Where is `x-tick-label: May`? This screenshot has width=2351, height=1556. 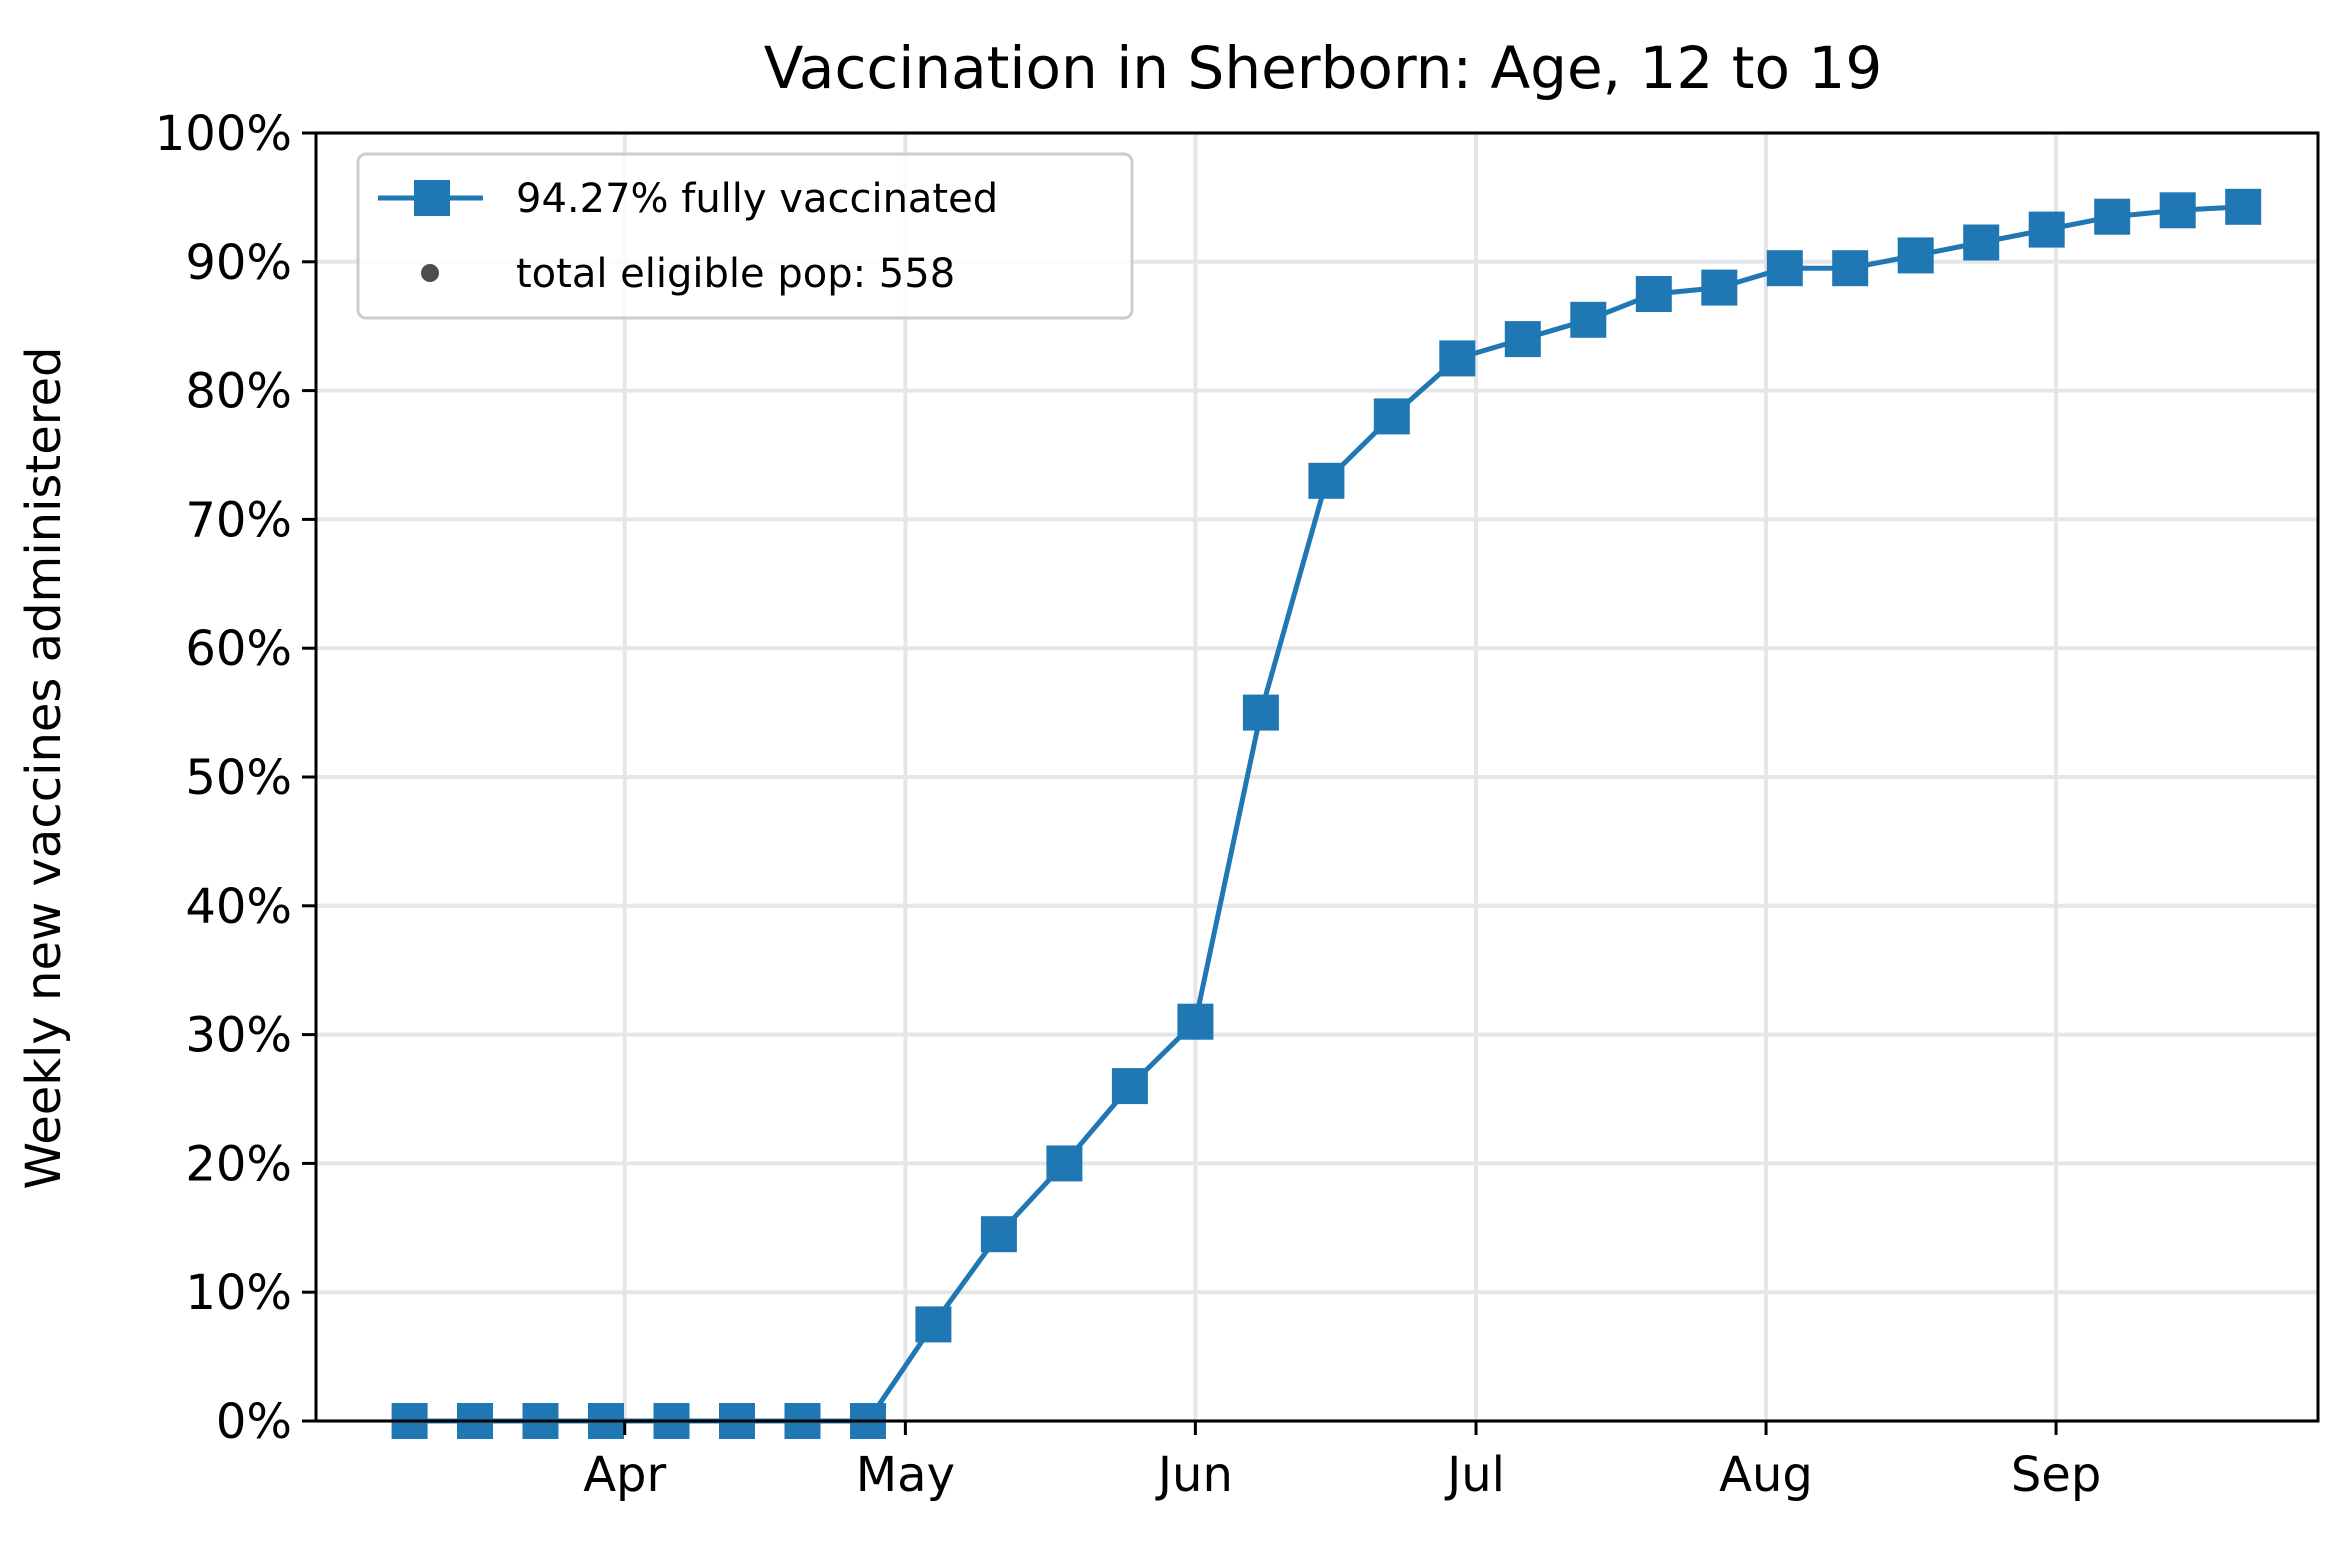
x-tick-label: May is located at coordinates (905, 1475).